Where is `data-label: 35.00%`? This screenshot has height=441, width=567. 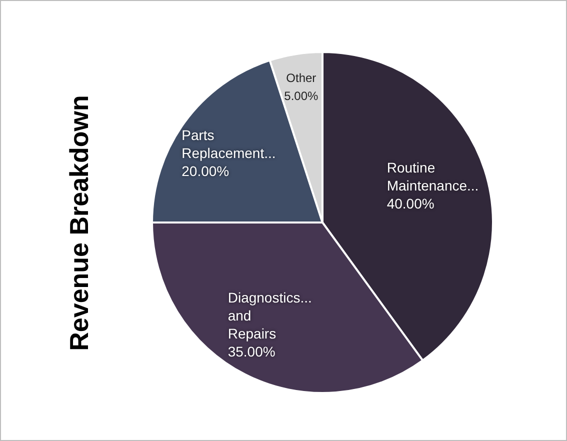
data-label: 35.00% is located at coordinates (252, 352).